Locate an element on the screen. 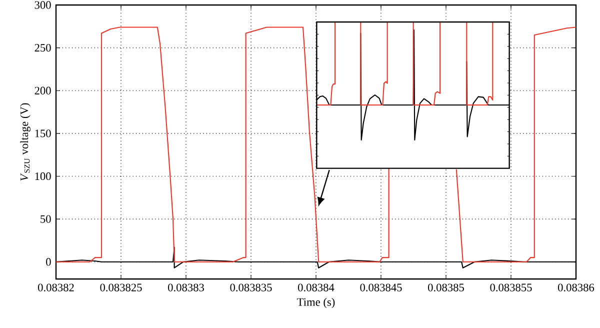 The image size is (600, 328). y-tick-label: 0 is located at coordinates (48, 262).